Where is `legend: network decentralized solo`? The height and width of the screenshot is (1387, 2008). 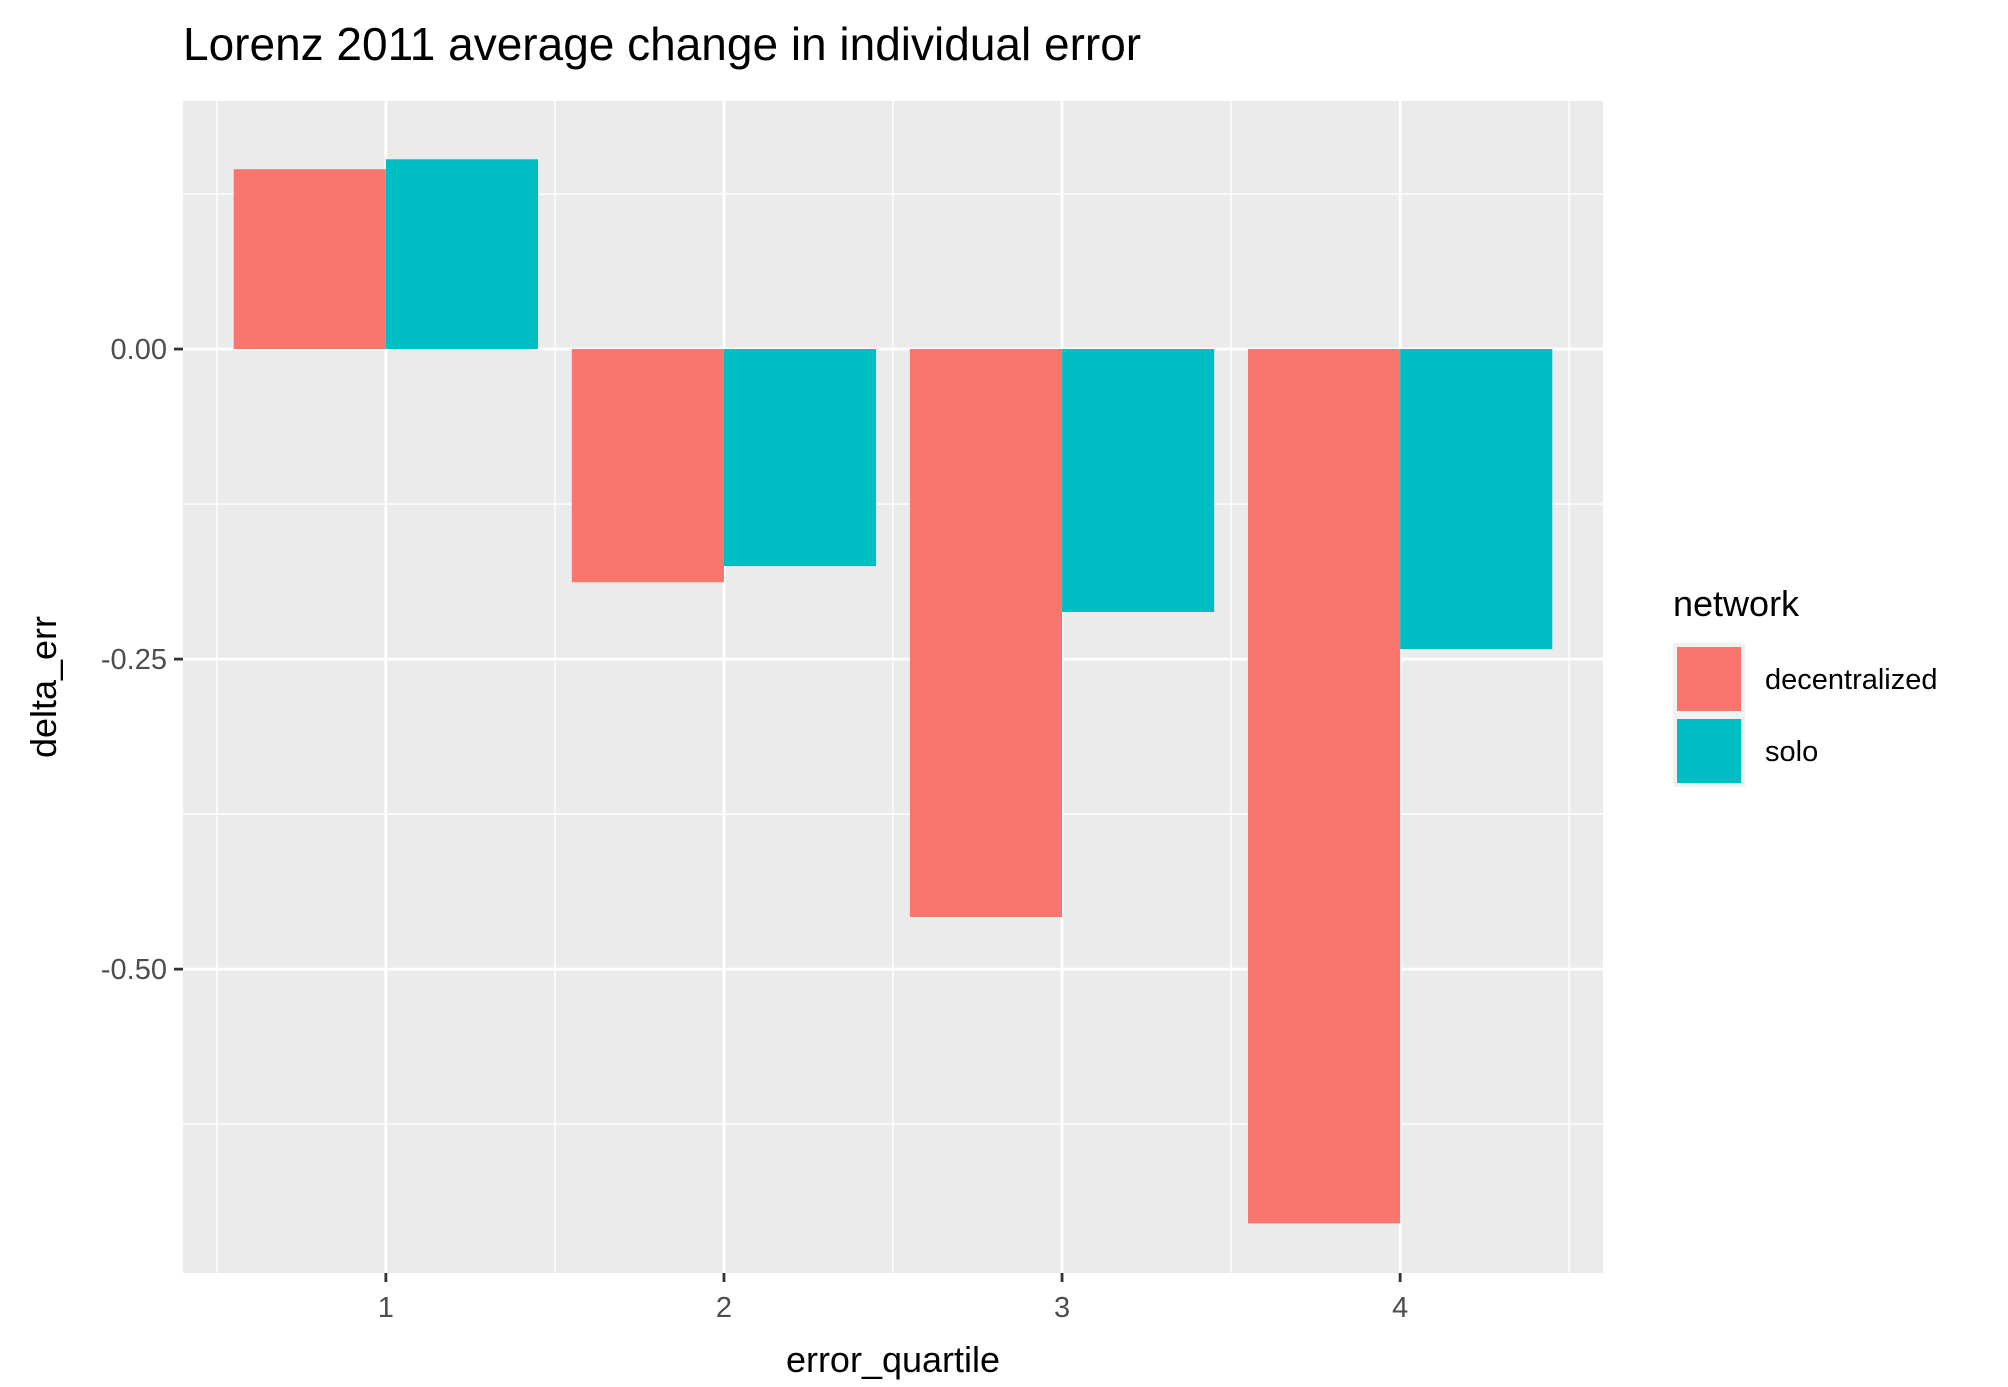
legend: network decentralized solo is located at coordinates (1805, 685).